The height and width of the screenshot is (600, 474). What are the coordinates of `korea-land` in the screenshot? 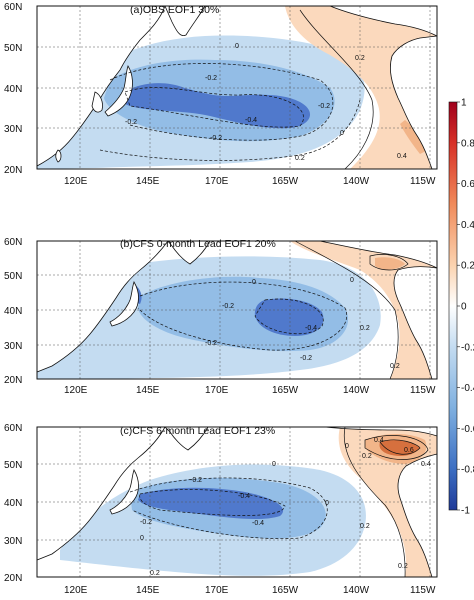 It's located at (97, 102).